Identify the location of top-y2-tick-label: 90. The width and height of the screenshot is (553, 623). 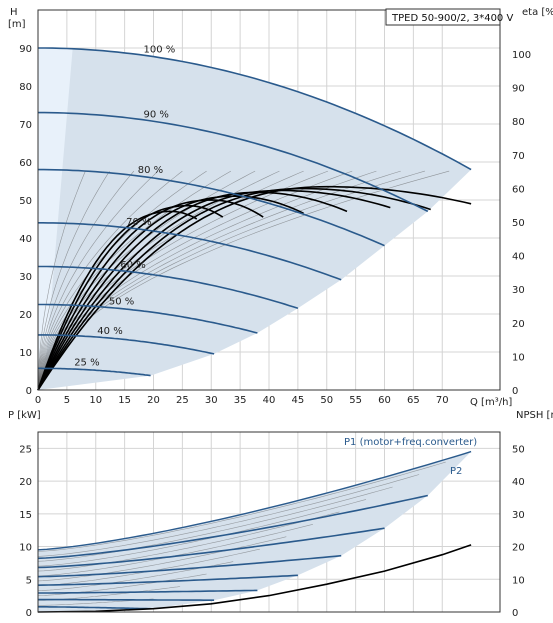
(518, 89).